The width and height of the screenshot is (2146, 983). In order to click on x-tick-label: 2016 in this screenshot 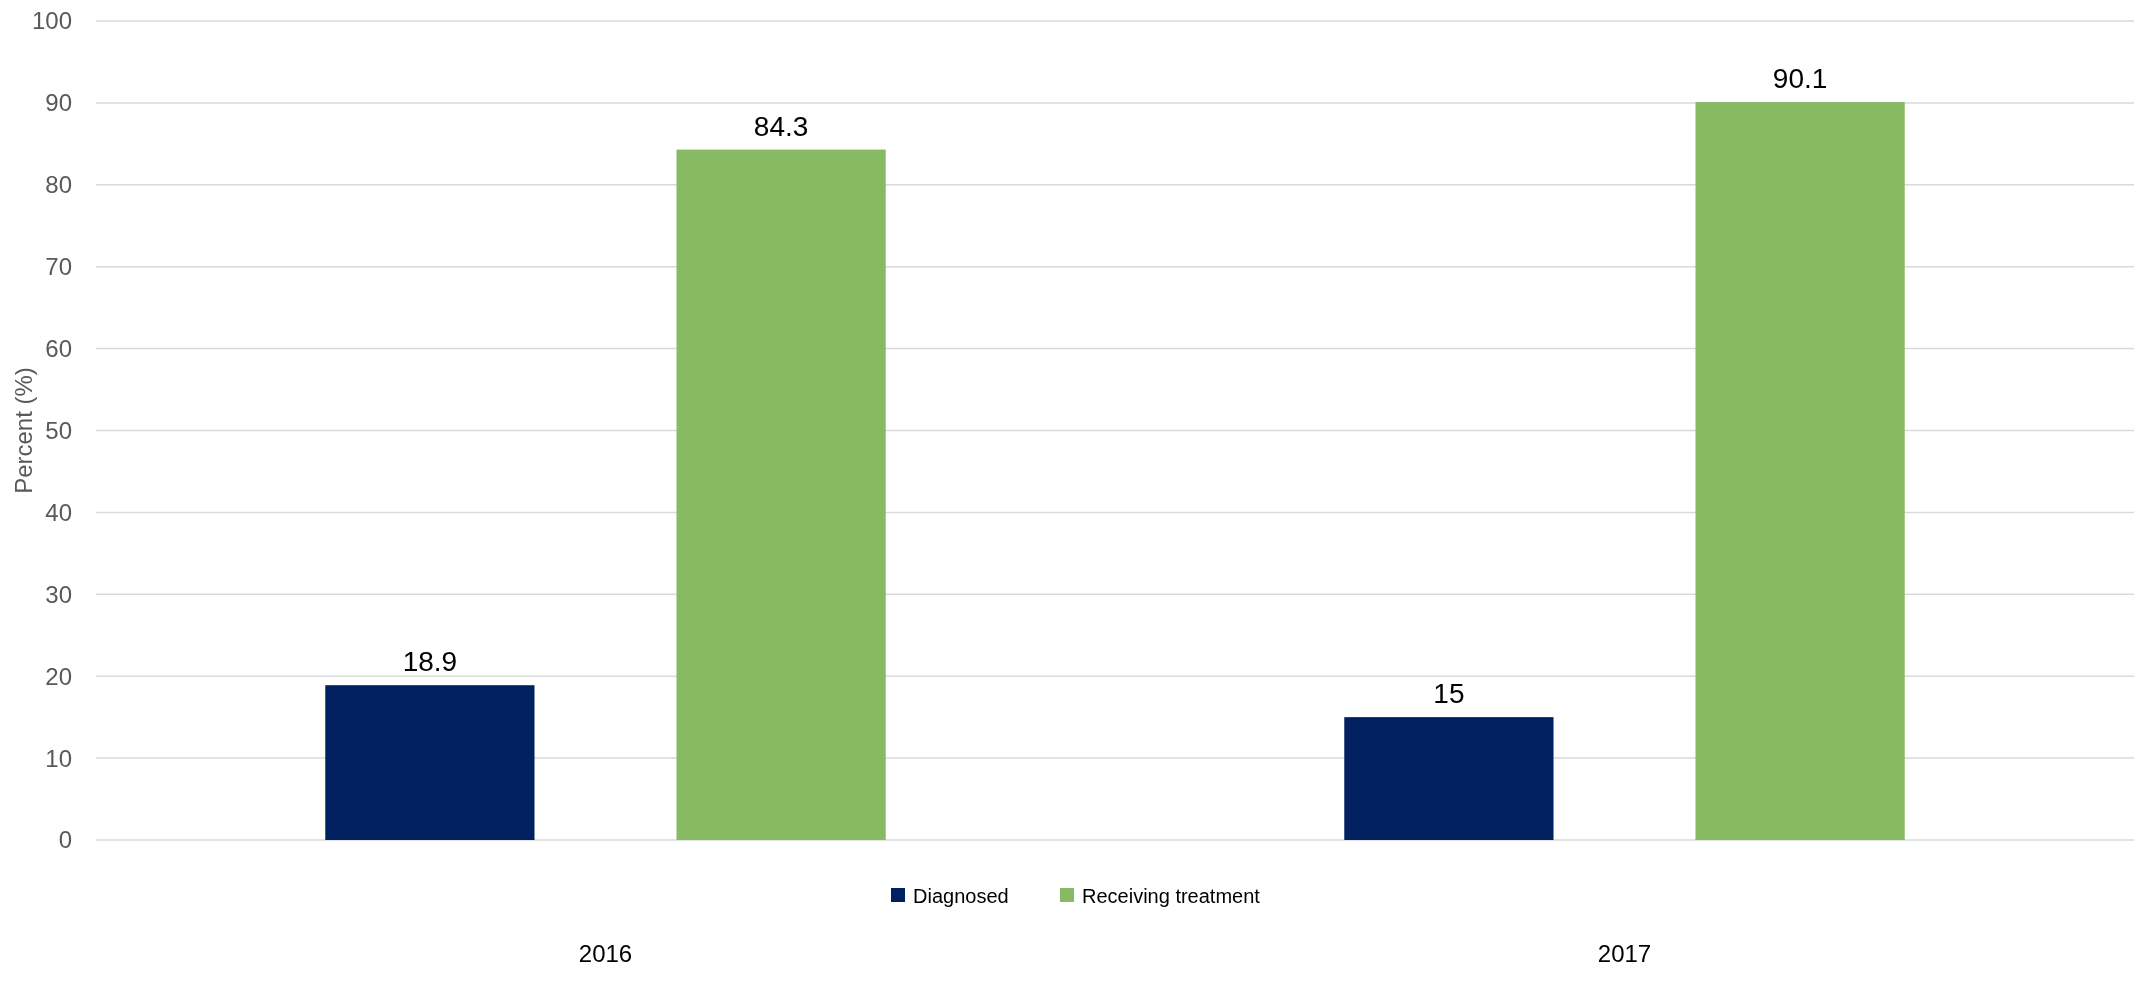, I will do `click(605, 953)`.